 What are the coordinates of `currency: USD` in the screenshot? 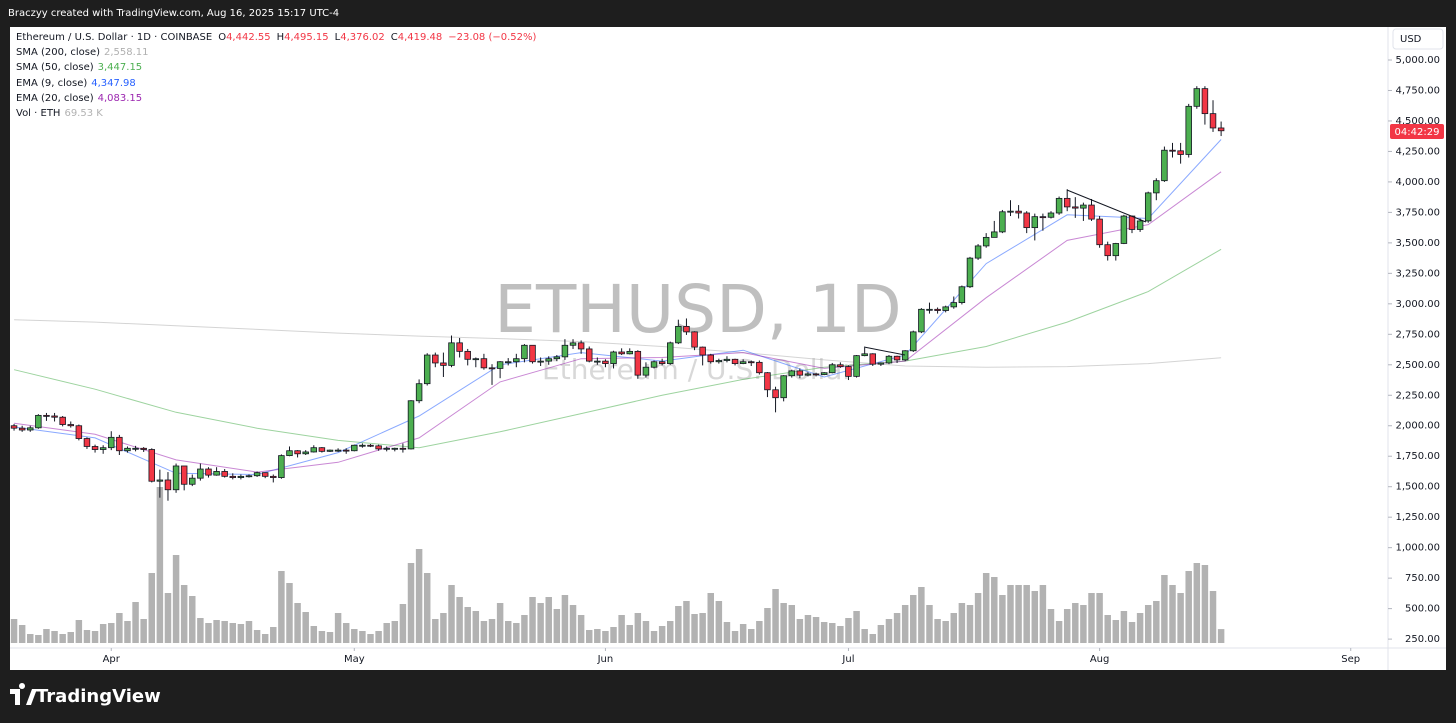 It's located at (1411, 39).